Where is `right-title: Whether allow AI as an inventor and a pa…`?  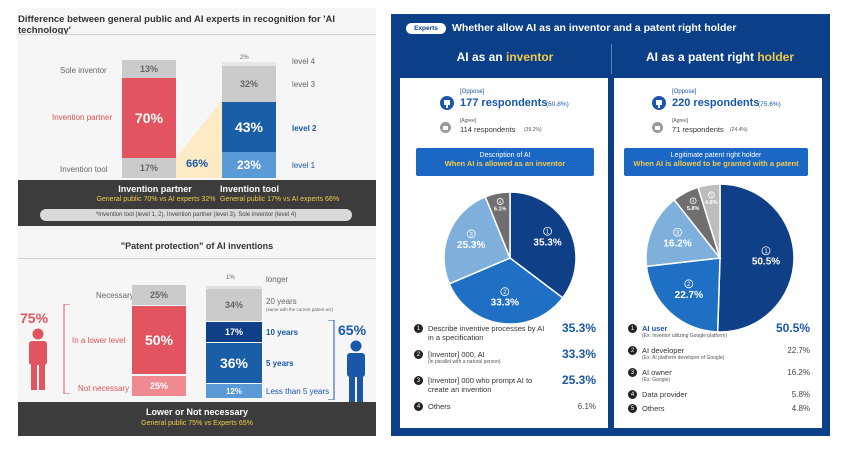 right-title: Whether allow AI as an inventor and a pa… is located at coordinates (594, 28).